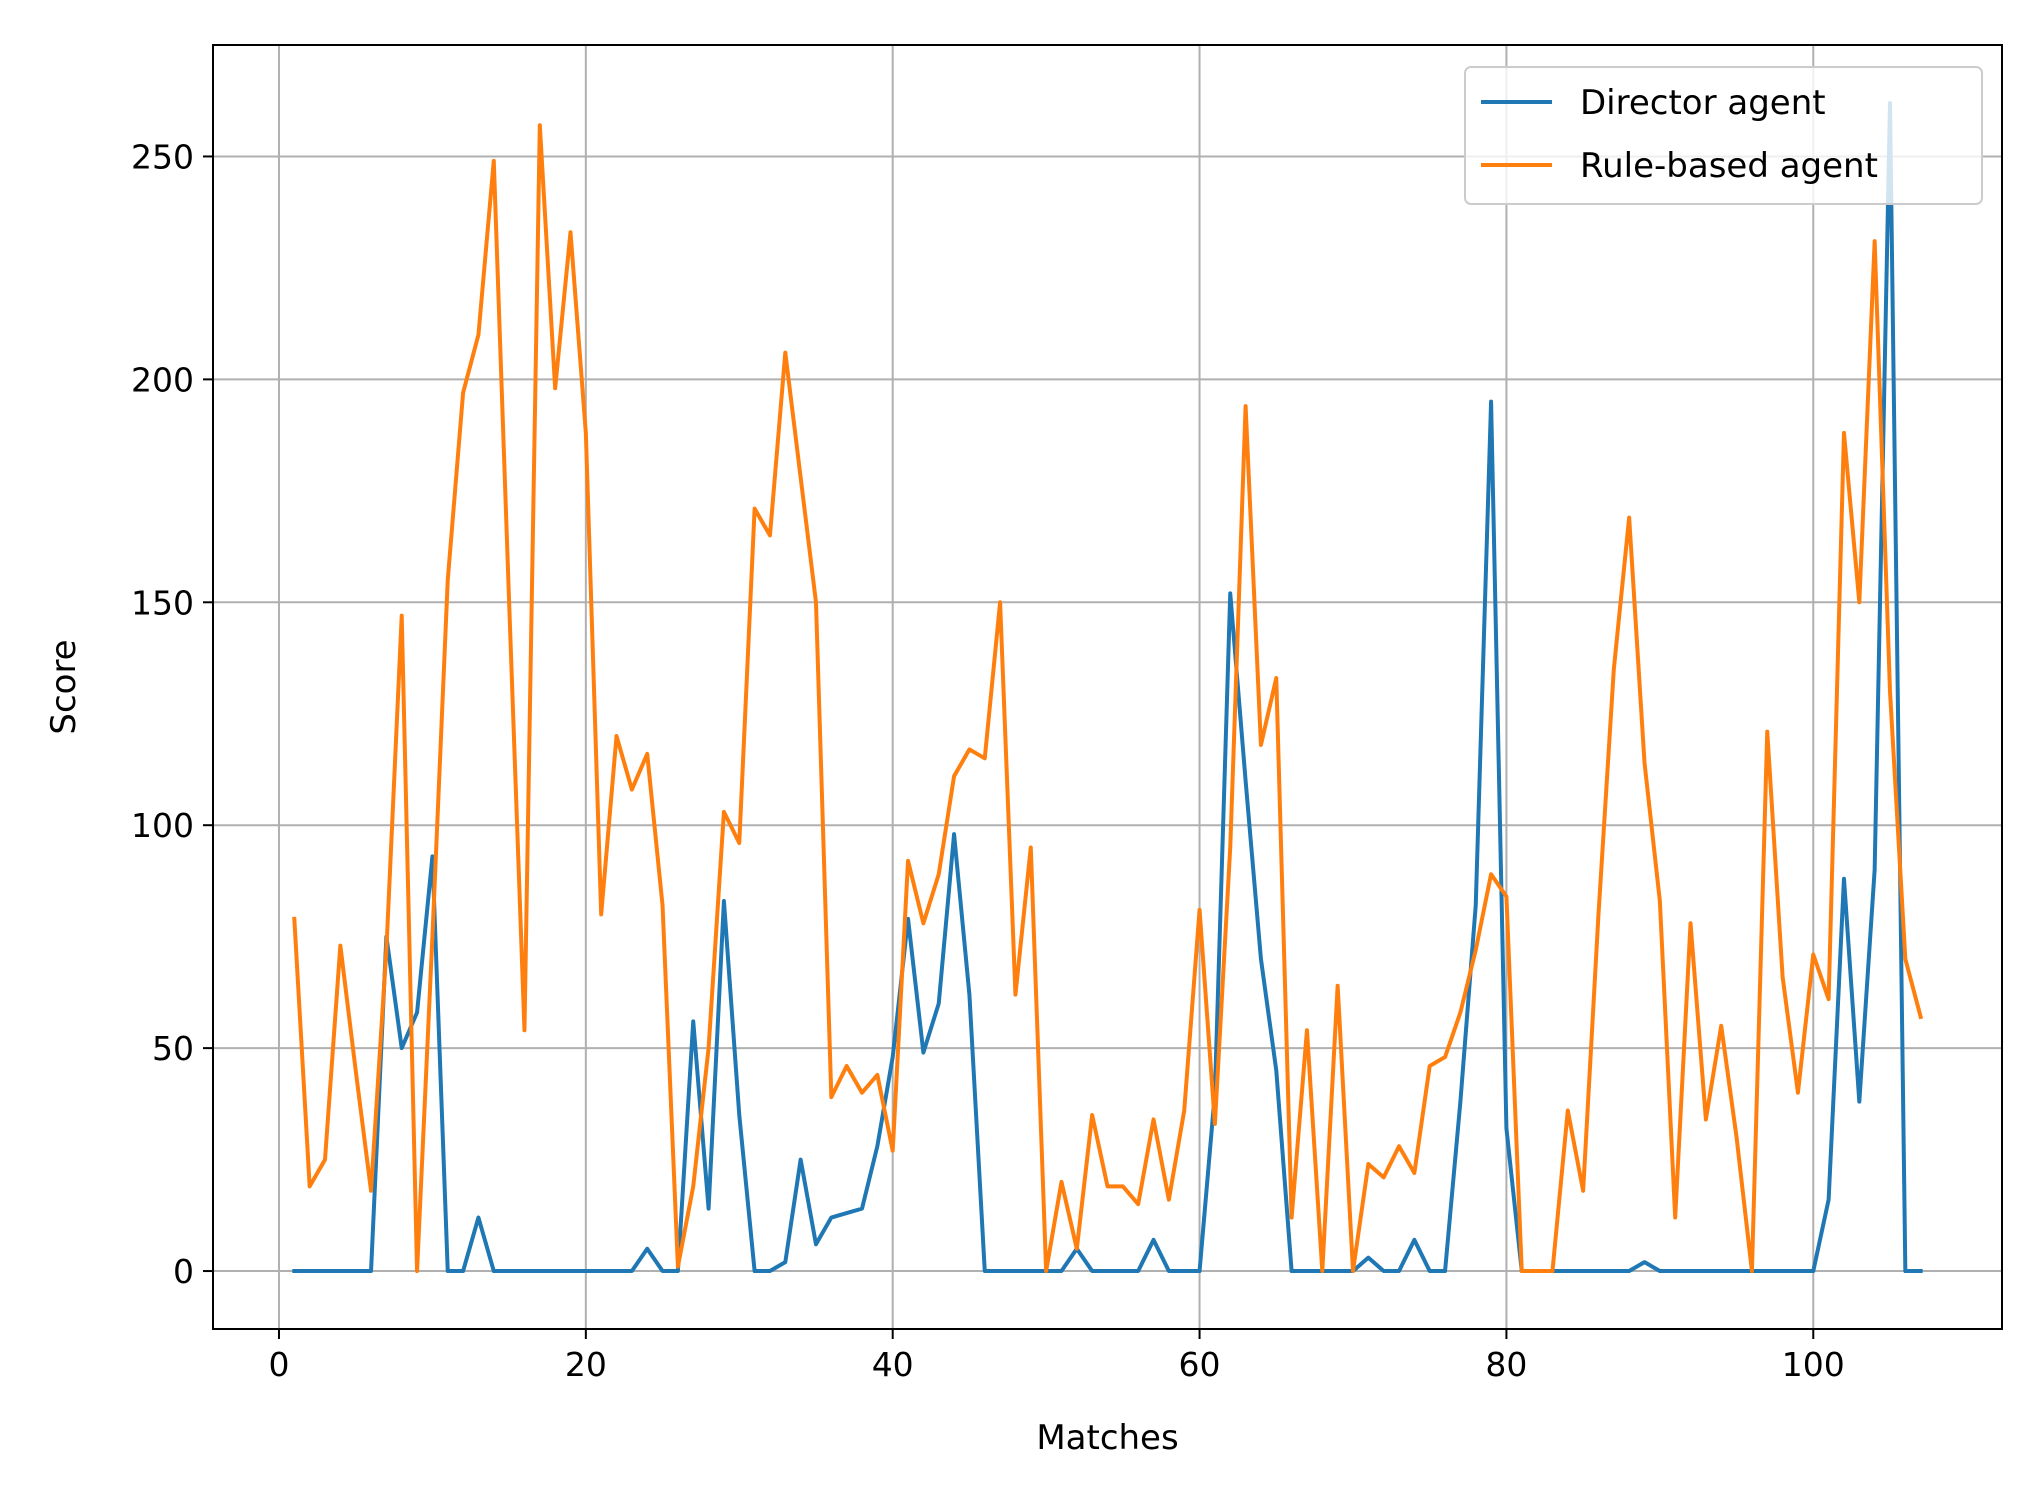  What do you see at coordinates (1107, 1438) in the screenshot?
I see `x-axis-title: Matches` at bounding box center [1107, 1438].